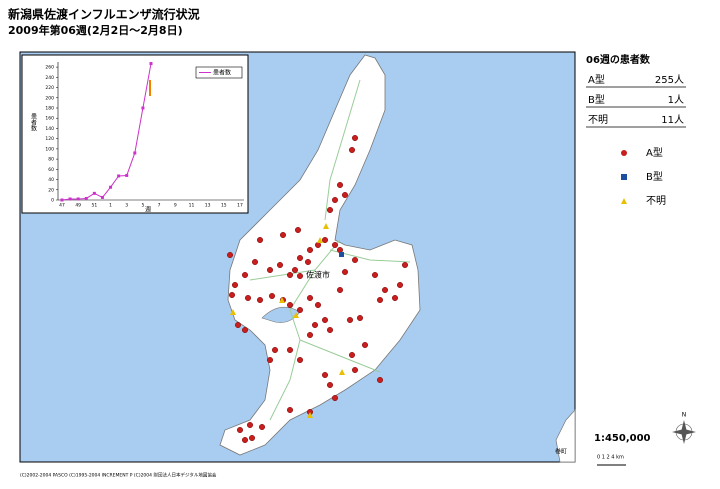  Describe the element at coordinates (104, 14) in the screenshot. I see `title: 新潟県佐渡インフルエンザ流行状況` at that location.